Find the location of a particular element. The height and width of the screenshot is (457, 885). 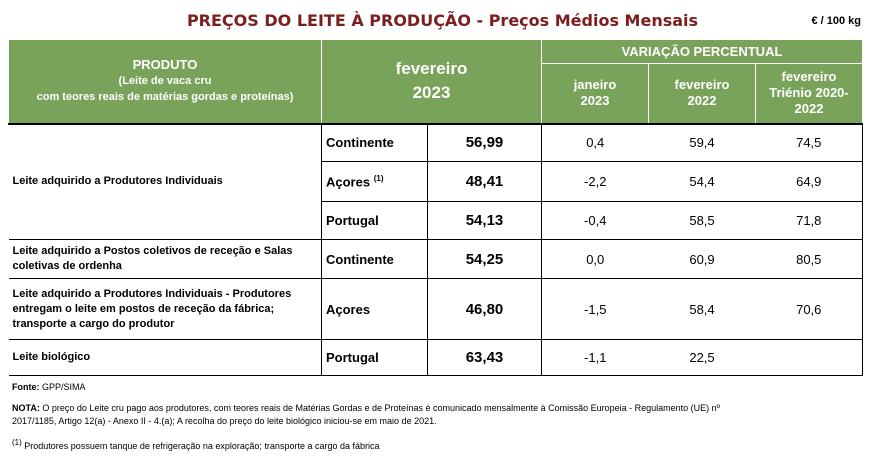

header-variacao: VARIAÇÃO PERCENTUAL is located at coordinates (702, 51).